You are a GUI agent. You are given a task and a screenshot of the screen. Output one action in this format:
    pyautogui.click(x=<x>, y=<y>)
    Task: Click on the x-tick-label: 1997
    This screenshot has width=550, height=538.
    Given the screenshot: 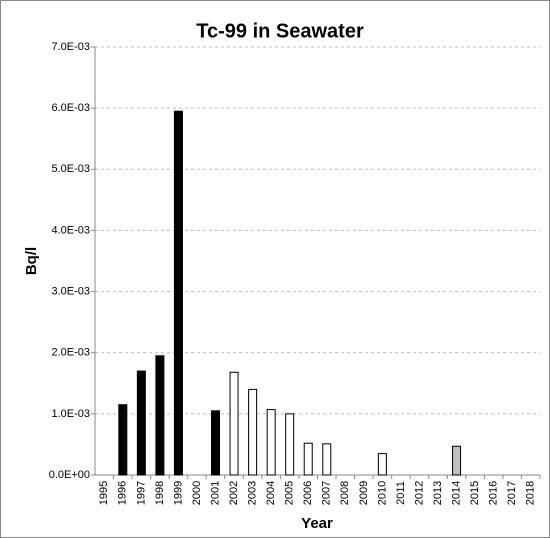 What is the action you would take?
    pyautogui.click(x=141, y=493)
    